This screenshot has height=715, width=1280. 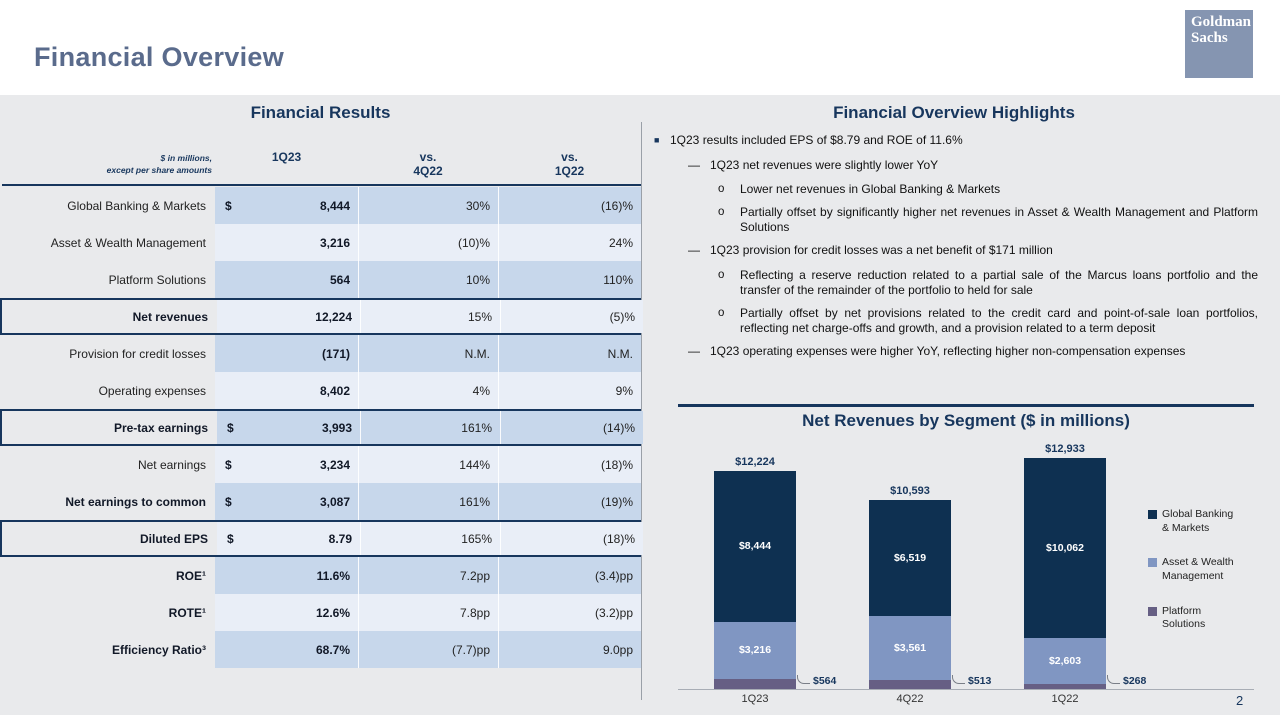 I want to click on table-row: ROTE¹ 12.6% 7.8pp (3.2)pp, so click(x=320, y=612).